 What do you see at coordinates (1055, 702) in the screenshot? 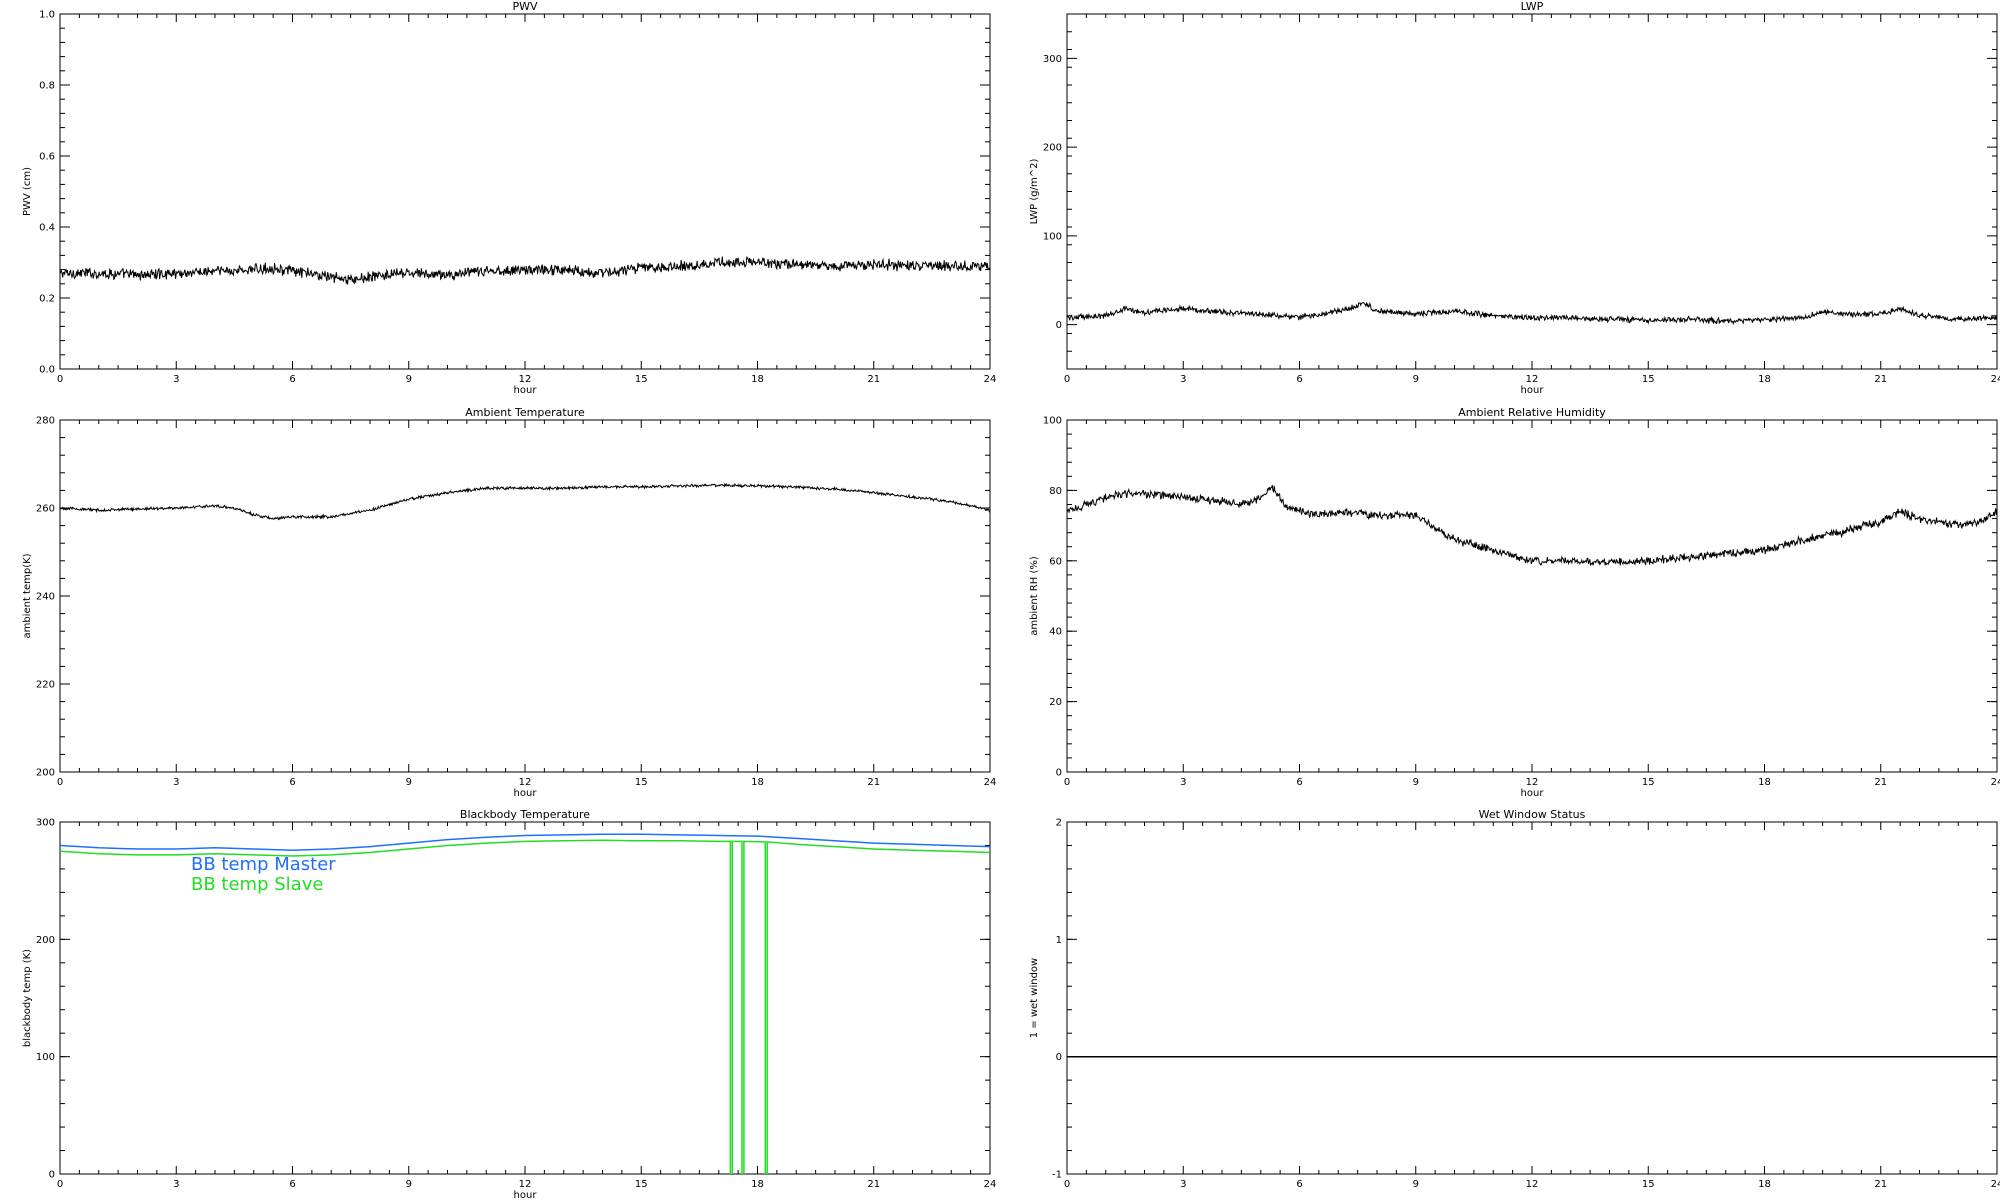
I see `y-tick-label: 20` at bounding box center [1055, 702].